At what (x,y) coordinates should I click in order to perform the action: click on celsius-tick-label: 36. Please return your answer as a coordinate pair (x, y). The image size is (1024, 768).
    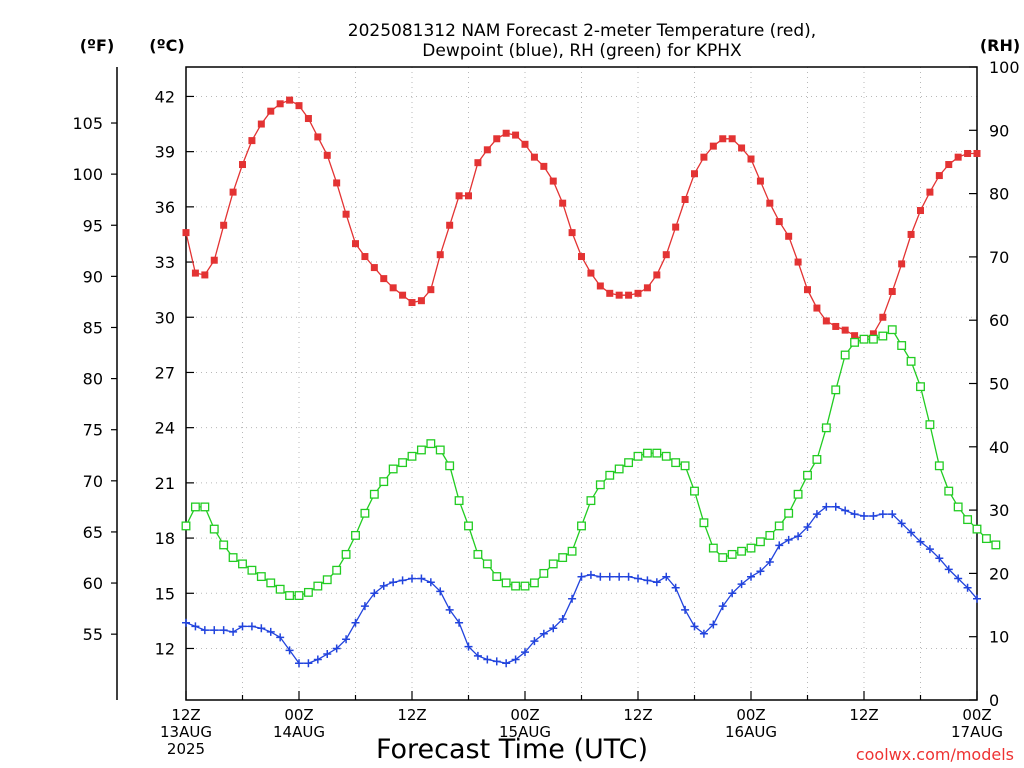
    Looking at the image, I should click on (165, 207).